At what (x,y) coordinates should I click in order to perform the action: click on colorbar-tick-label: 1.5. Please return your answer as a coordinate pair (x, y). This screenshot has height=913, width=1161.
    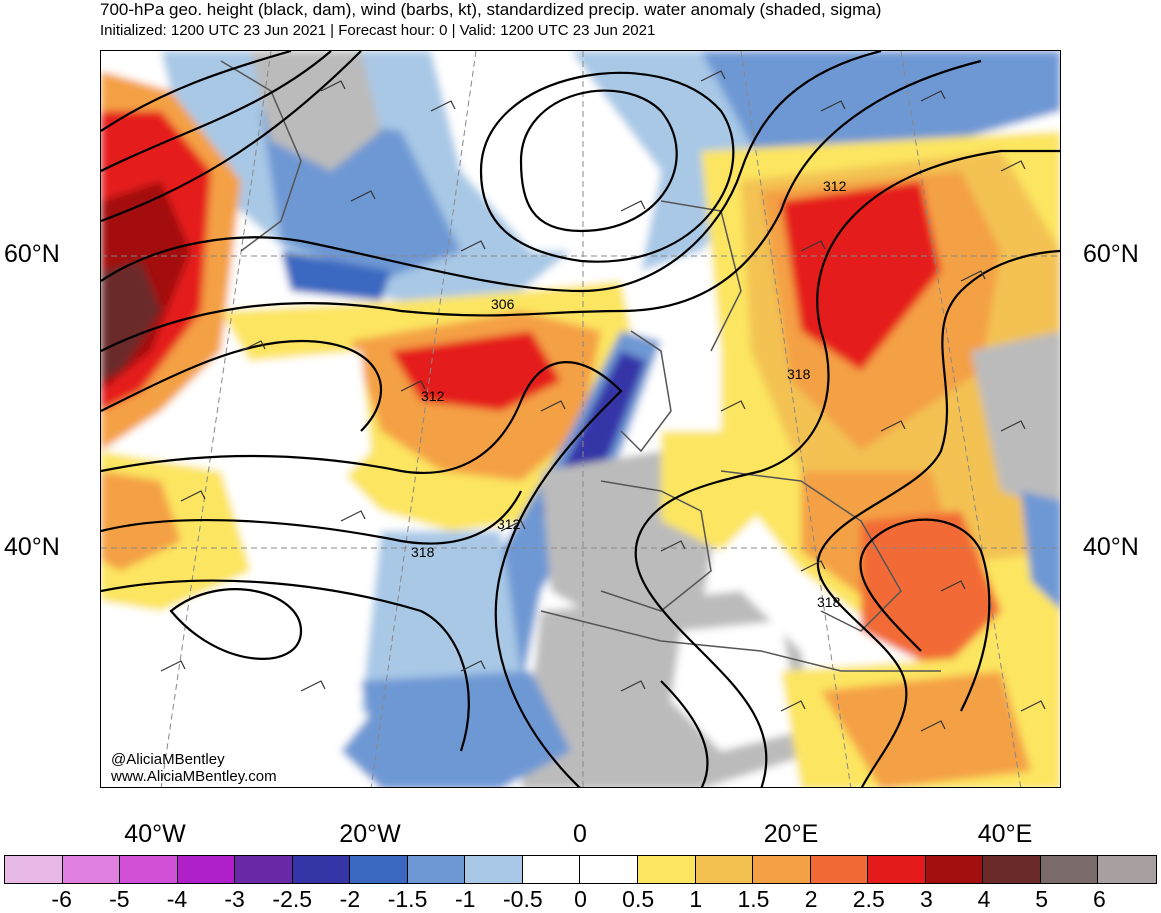
    Looking at the image, I should click on (753, 899).